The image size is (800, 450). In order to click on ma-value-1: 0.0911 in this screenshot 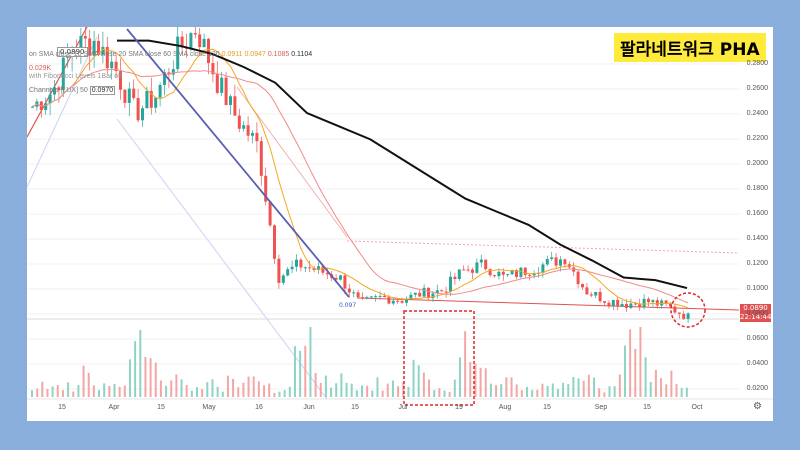, I will do `click(232, 54)`.